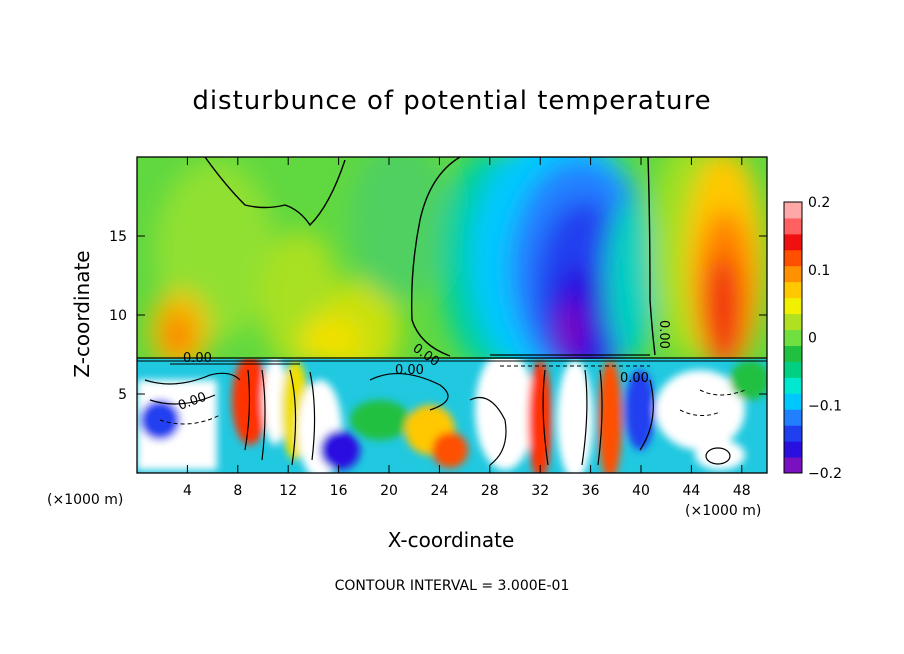  What do you see at coordinates (591, 491) in the screenshot?
I see `x-tick-label: 36` at bounding box center [591, 491].